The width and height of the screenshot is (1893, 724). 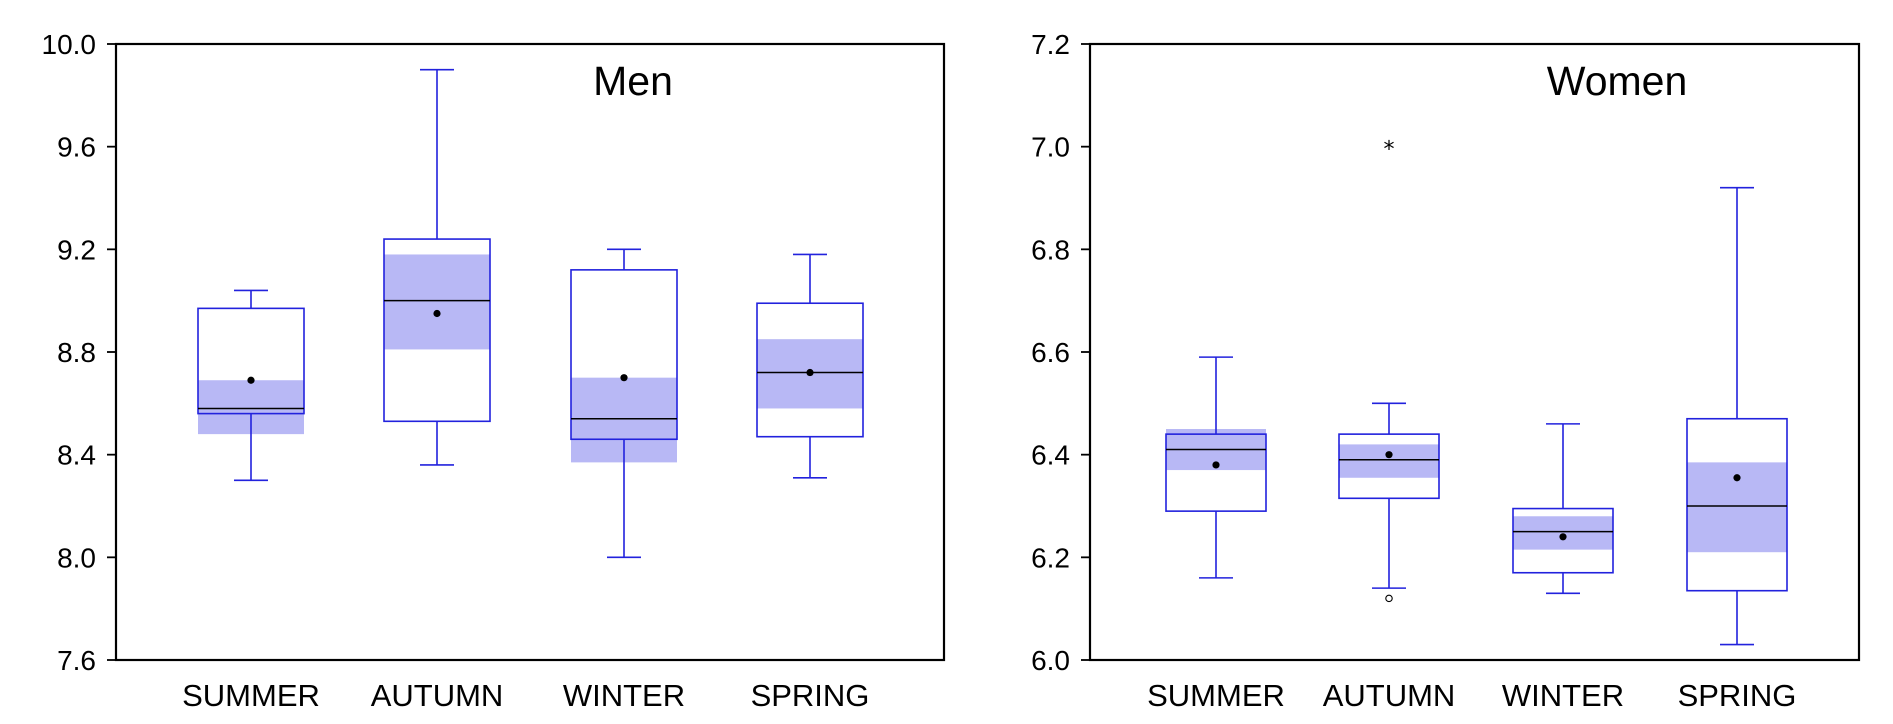 I want to click on men-box-autumn, so click(x=437, y=267).